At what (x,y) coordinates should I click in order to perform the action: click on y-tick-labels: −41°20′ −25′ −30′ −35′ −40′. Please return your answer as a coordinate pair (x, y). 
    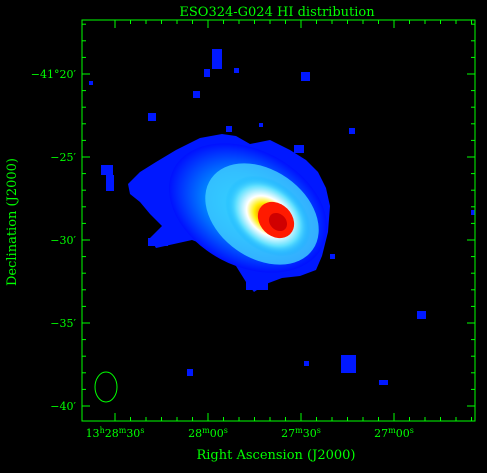
    Looking at the image, I should click on (54, 240).